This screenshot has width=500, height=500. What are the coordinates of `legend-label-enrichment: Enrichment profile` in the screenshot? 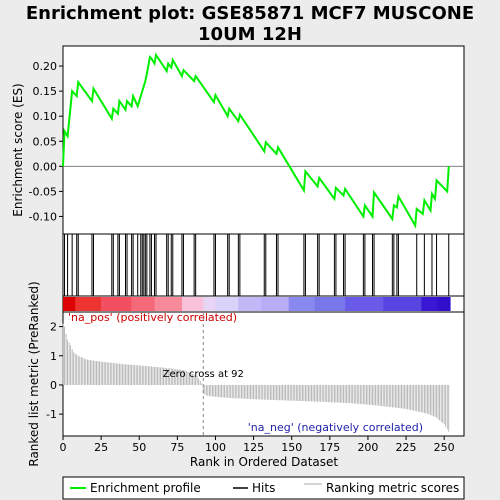 It's located at (145, 488).